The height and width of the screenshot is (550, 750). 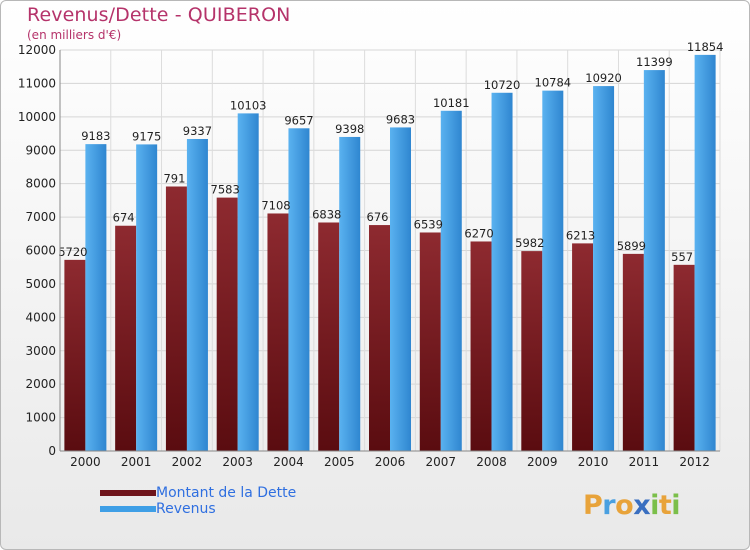 I want to click on legend-label-revenus: Revenus, so click(x=186, y=509).